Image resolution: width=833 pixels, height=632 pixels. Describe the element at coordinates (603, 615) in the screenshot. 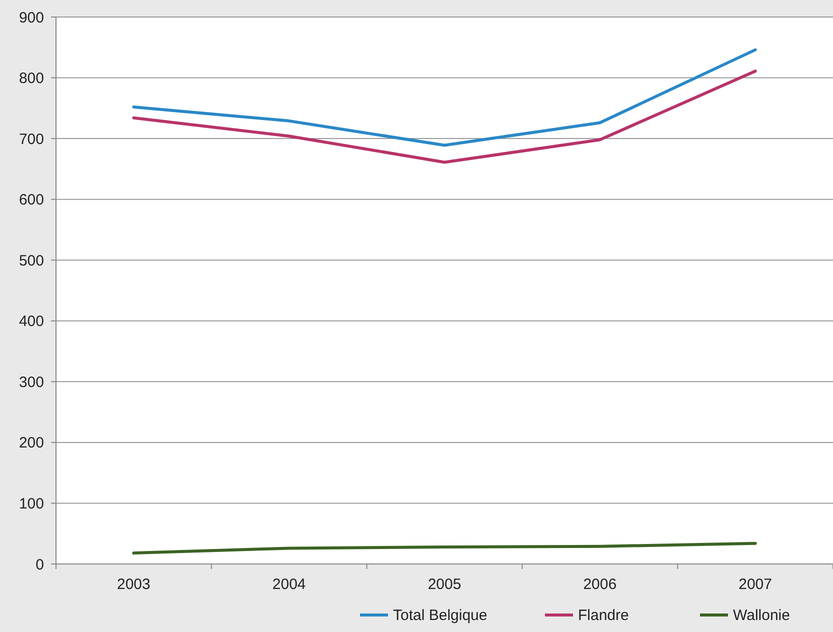

I see `legend-label: Flandre` at that location.